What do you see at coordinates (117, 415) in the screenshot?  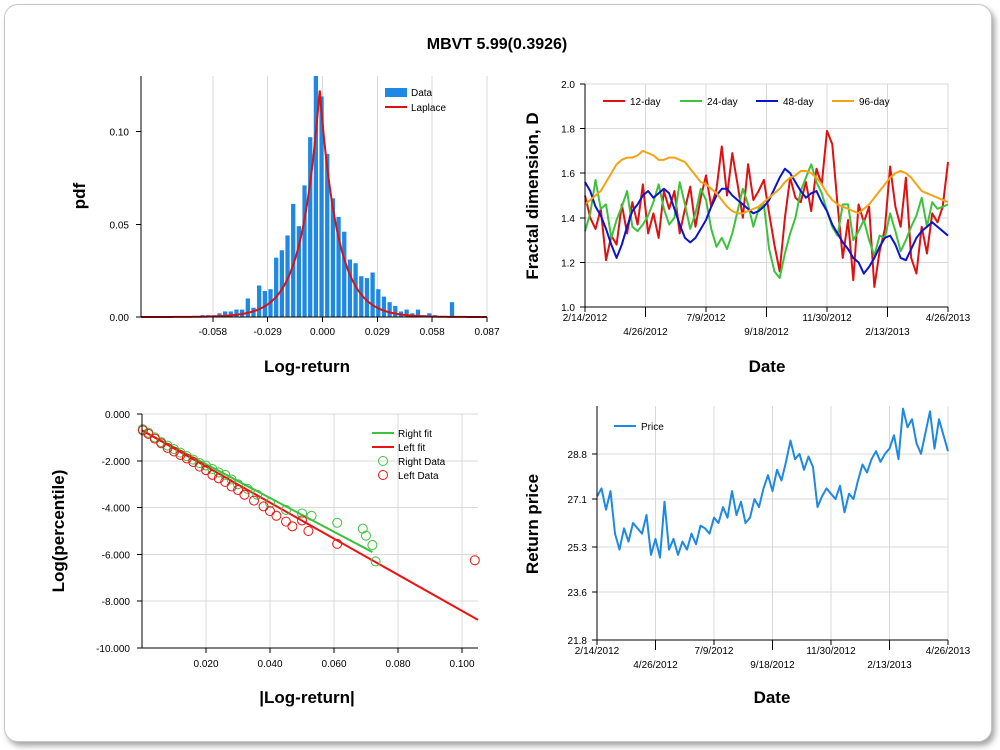 I see `y-tick-label: 0.000` at bounding box center [117, 415].